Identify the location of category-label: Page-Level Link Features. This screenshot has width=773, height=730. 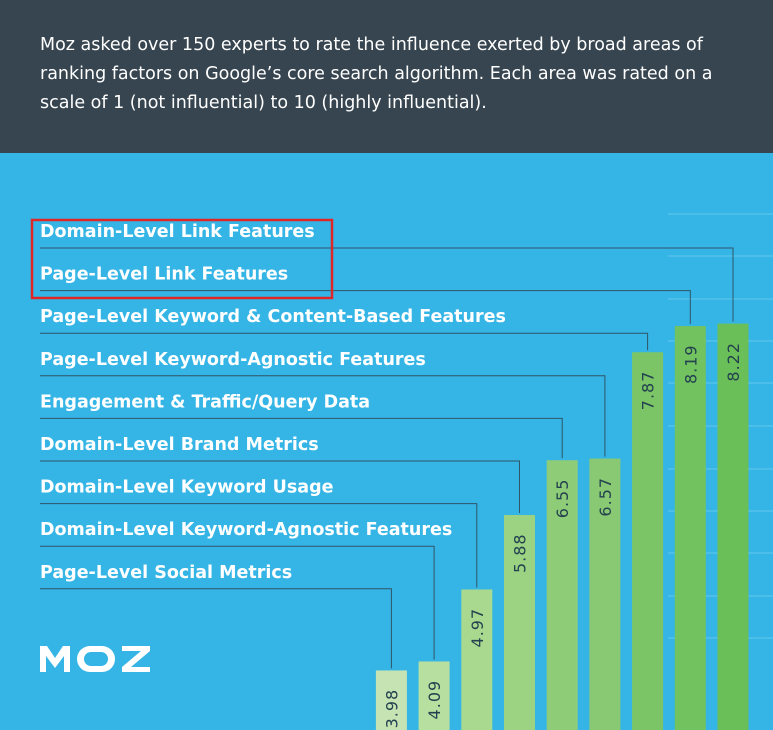
(164, 275).